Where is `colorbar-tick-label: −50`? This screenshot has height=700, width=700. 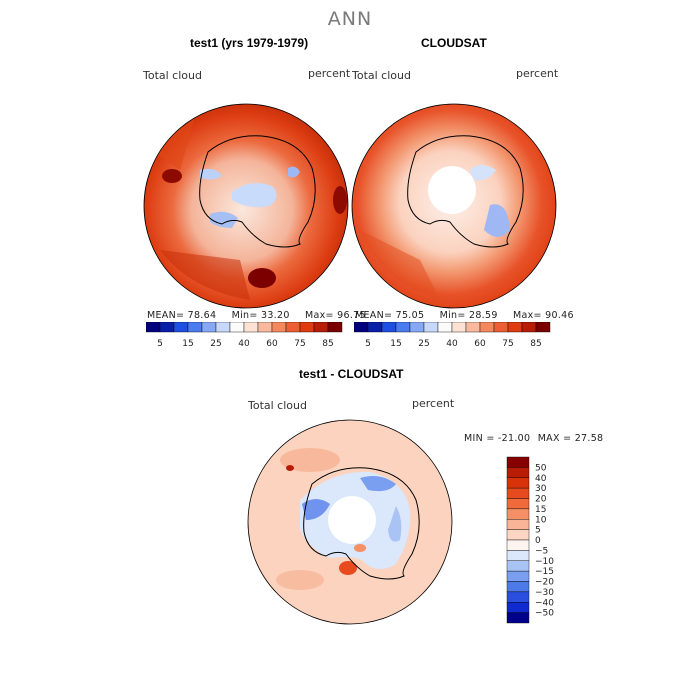 colorbar-tick-label: −50 is located at coordinates (544, 614).